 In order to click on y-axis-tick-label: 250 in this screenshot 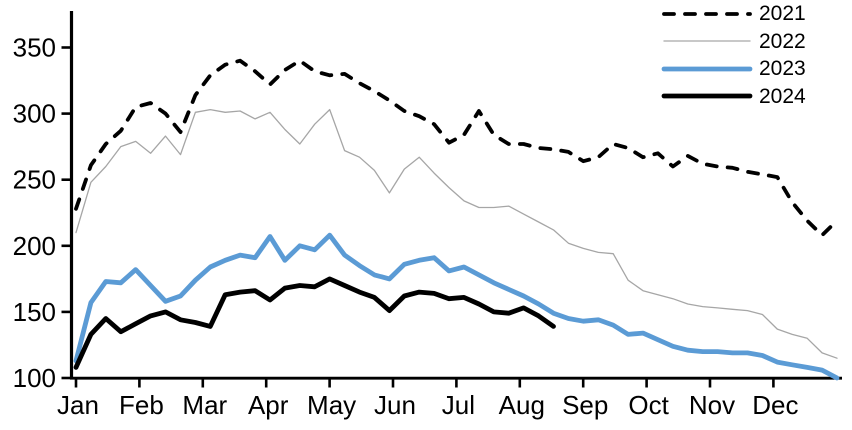, I will do `click(34, 180)`.